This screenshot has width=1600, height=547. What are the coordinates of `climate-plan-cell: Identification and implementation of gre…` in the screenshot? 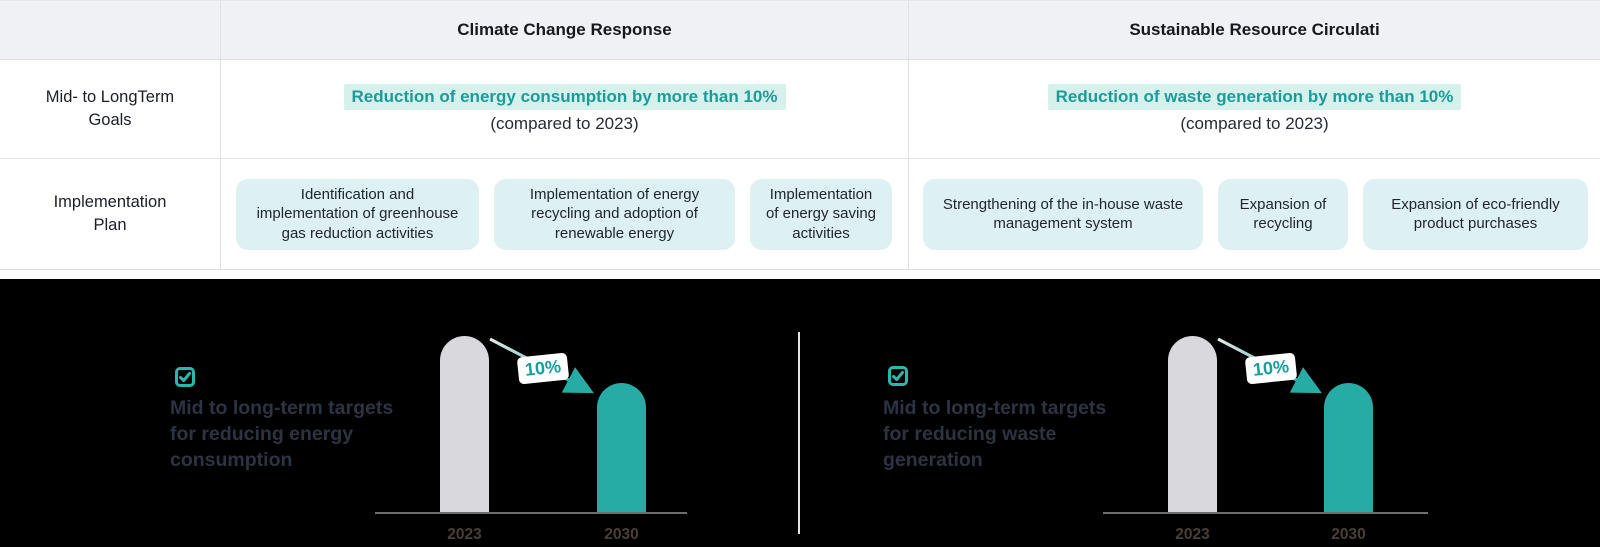 It's located at (564, 214).